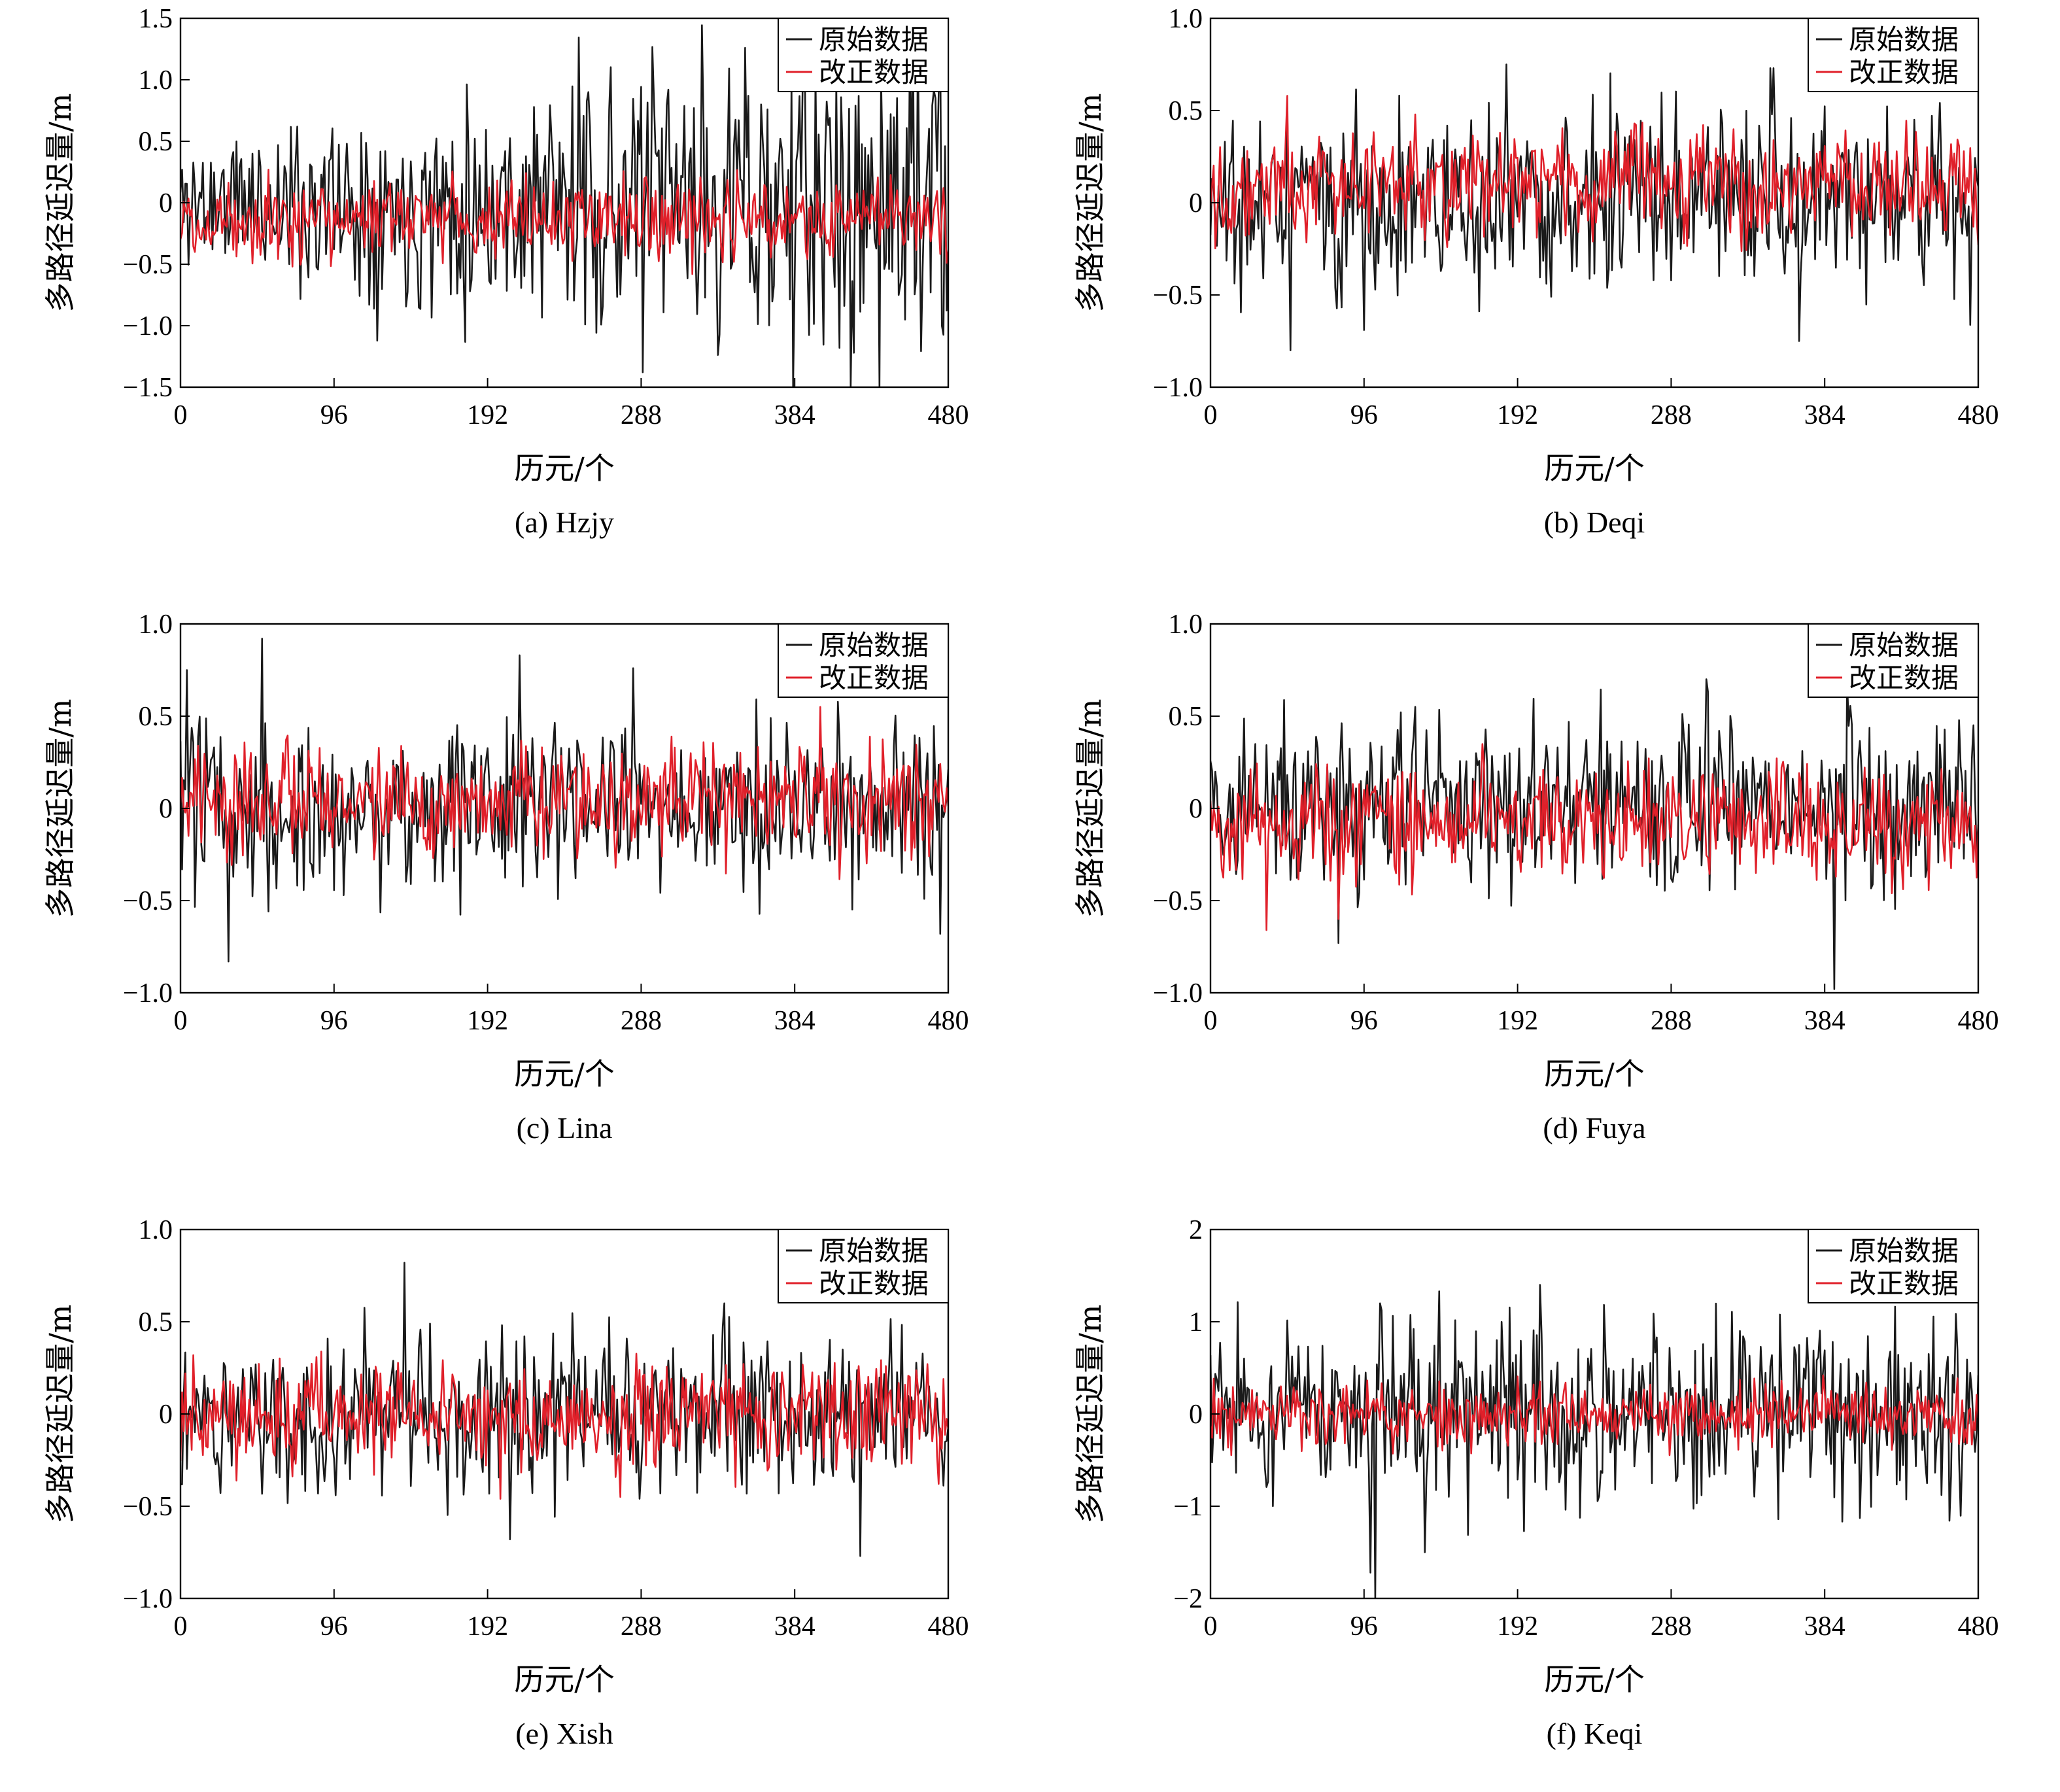 This screenshot has width=2060, height=1792. Describe the element at coordinates (1196, 1230) in the screenshot. I see `y-tick-label: 2` at that location.